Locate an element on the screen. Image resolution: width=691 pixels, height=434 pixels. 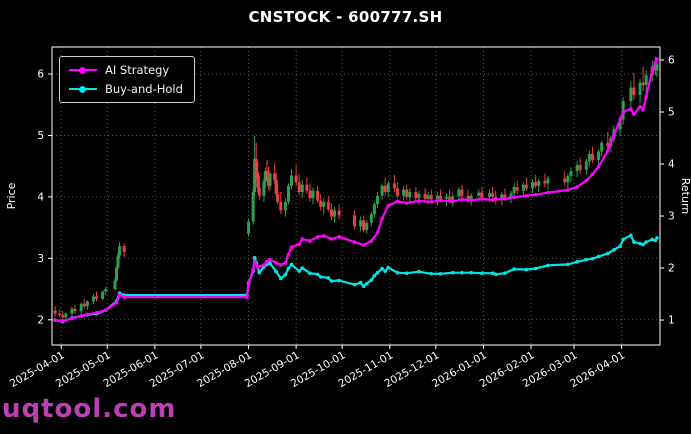
legend: AI Strategy Buy-and-Hold is located at coordinates (127, 79).